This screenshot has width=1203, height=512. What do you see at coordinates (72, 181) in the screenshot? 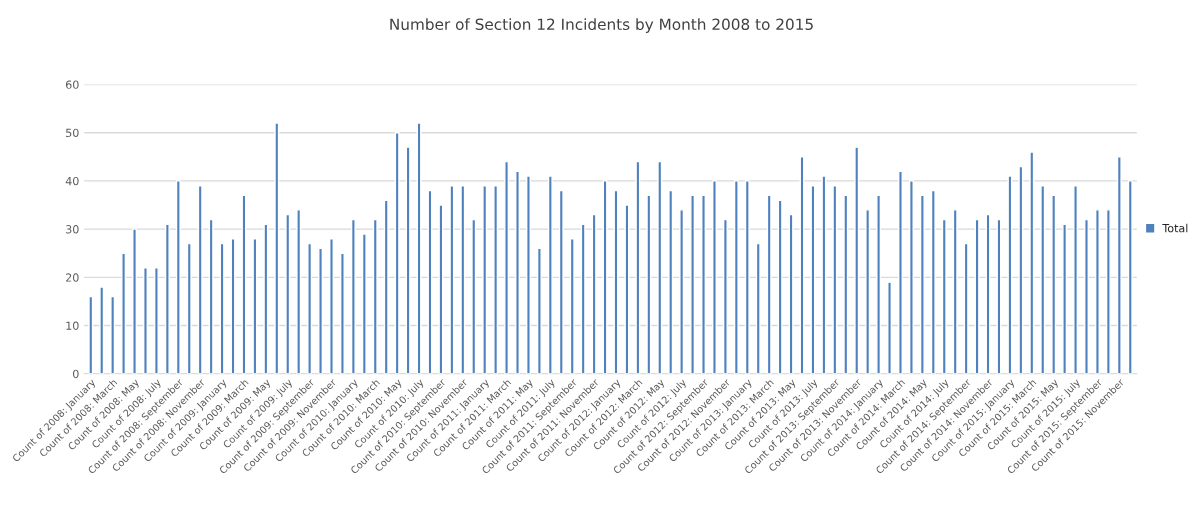
I see `y-tick-label: 40` at bounding box center [72, 181].